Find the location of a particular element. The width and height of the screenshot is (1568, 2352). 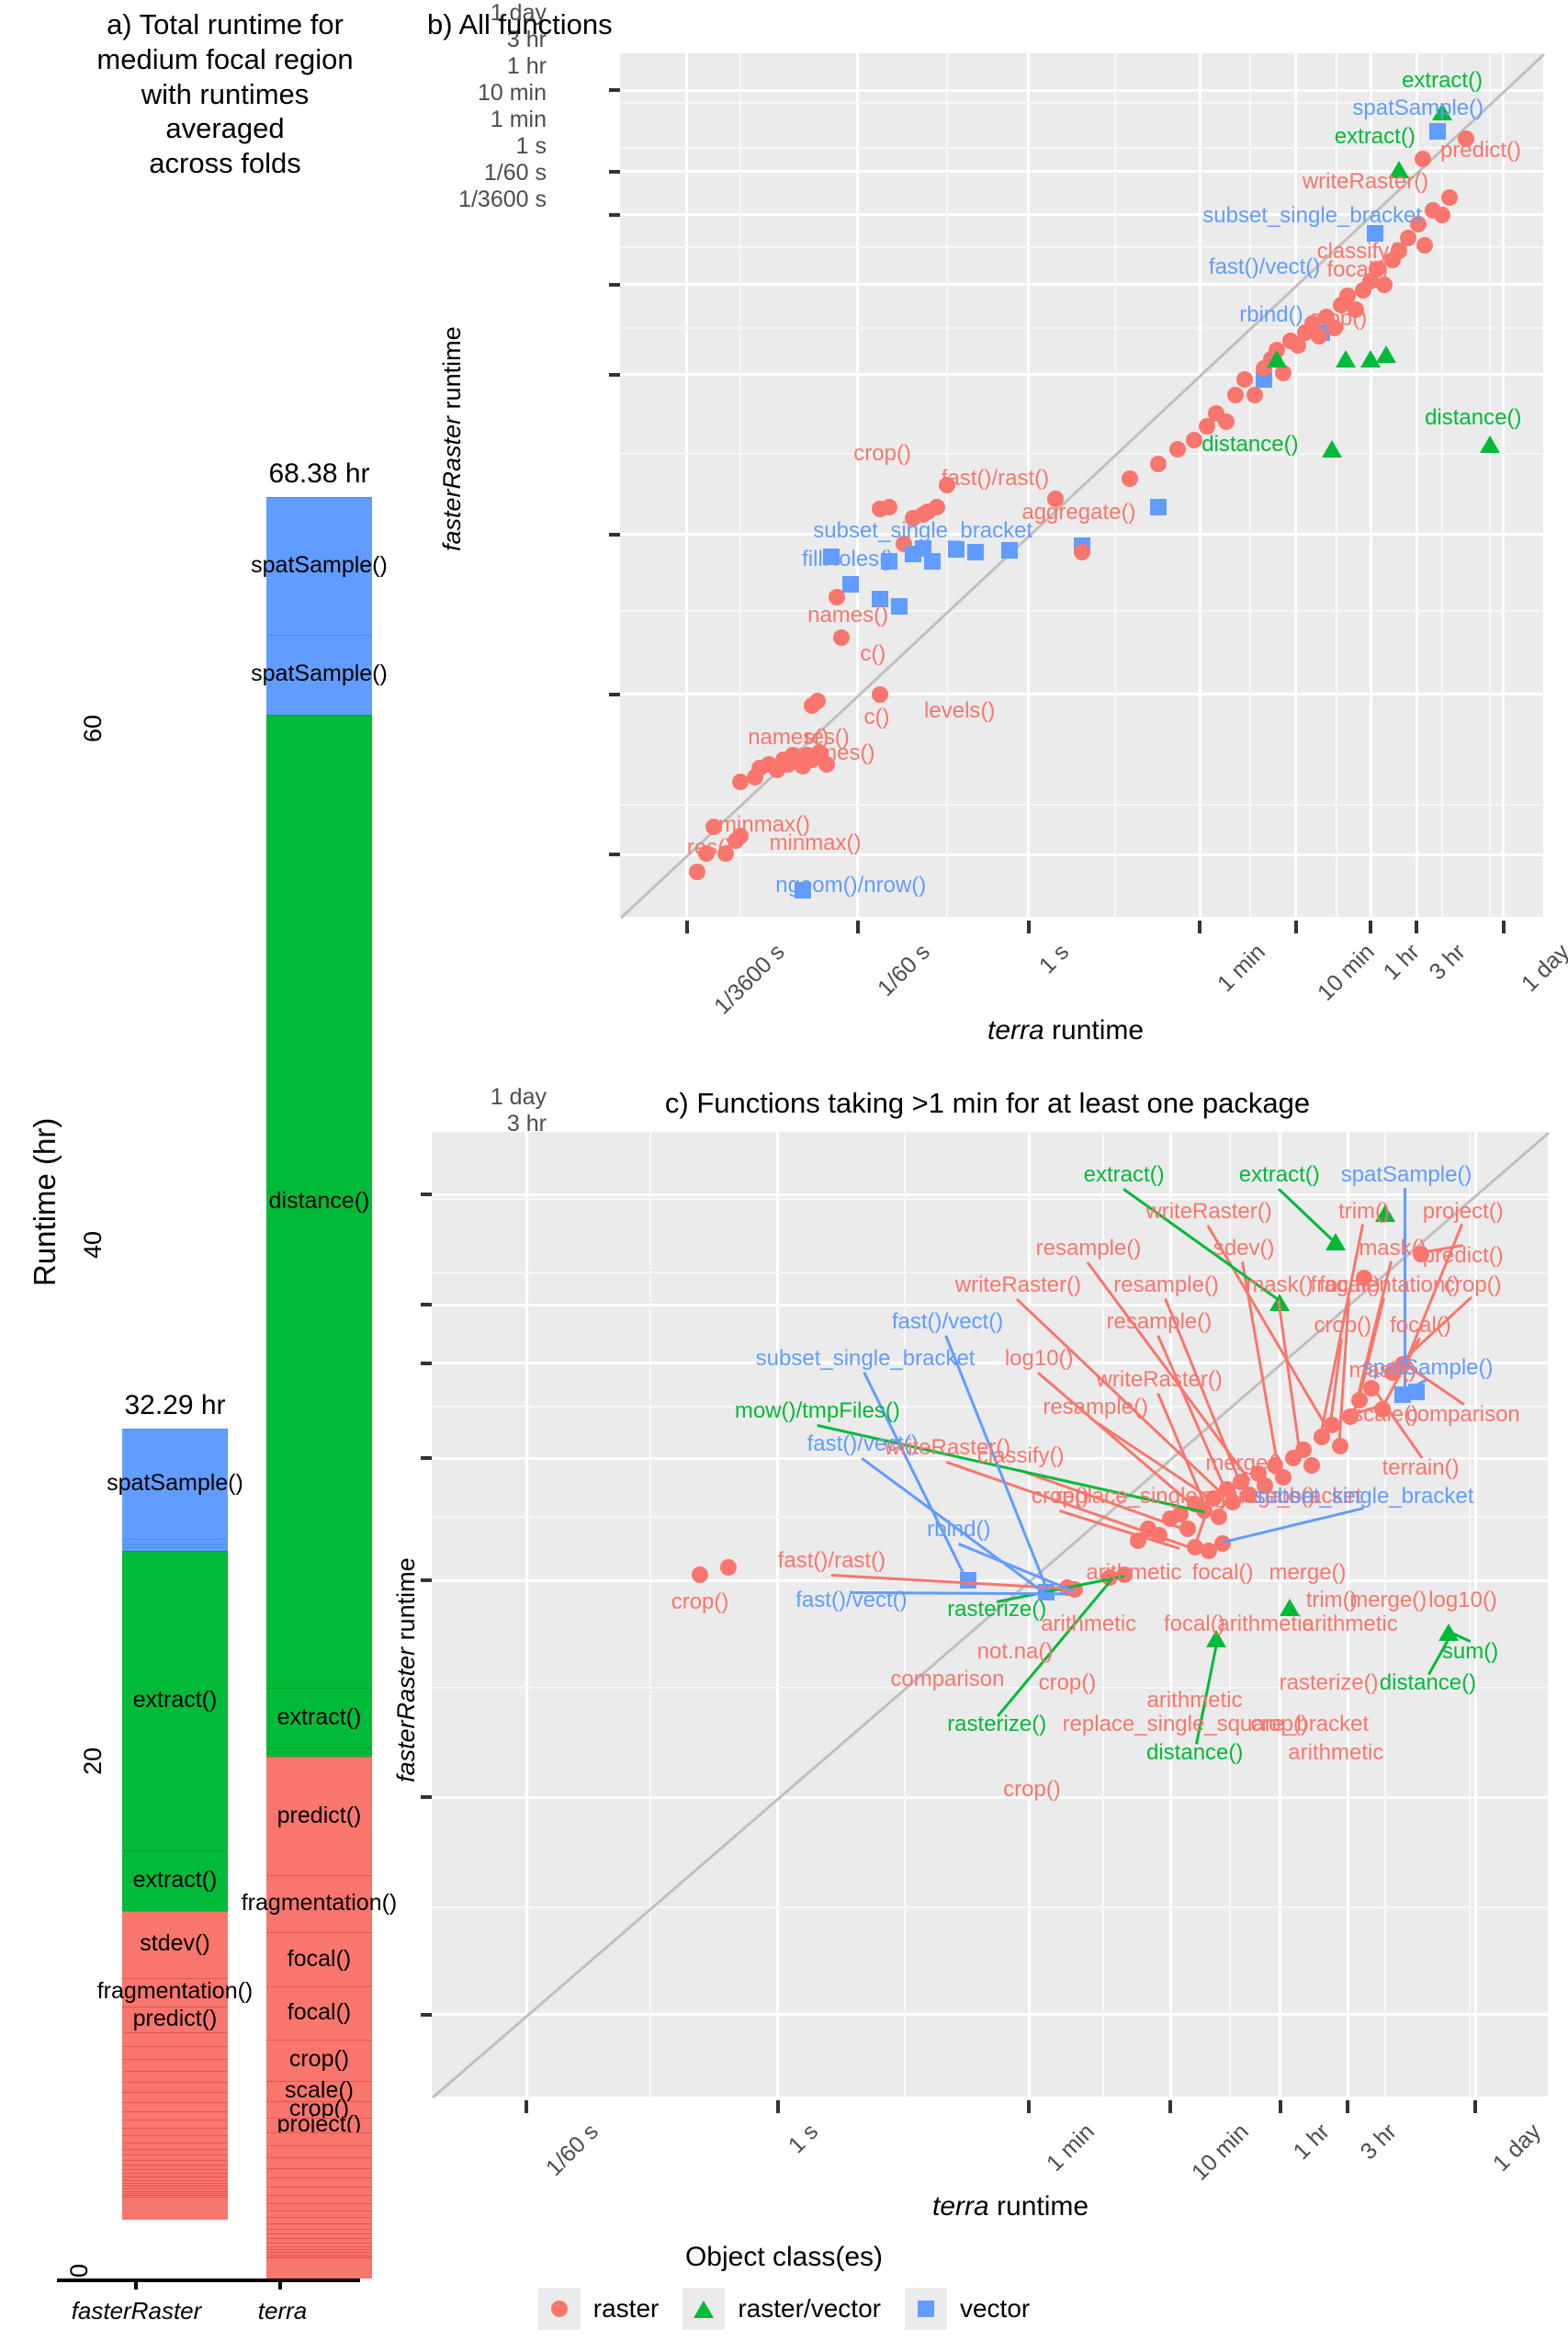

panel-c-x-axis-title: terra runtime is located at coordinates (1011, 2206).